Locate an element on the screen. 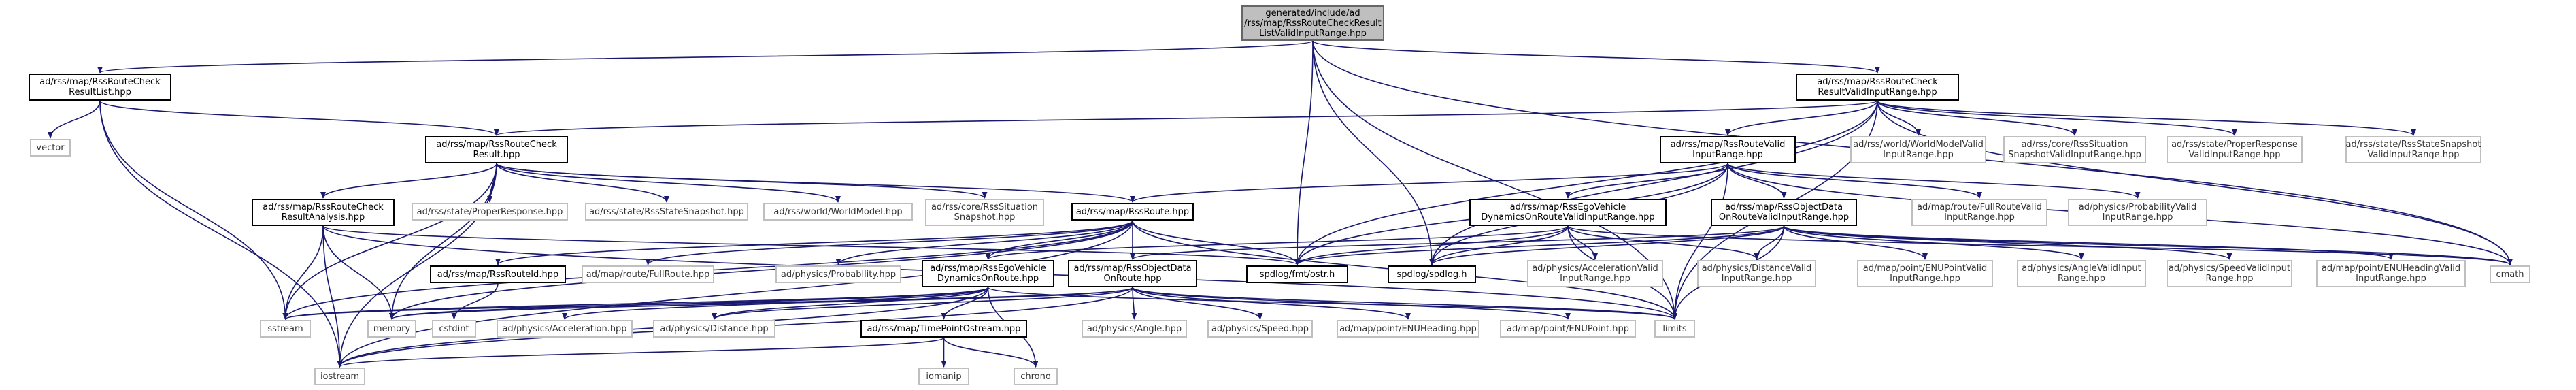  node-iostream: iostream is located at coordinates (339, 377).